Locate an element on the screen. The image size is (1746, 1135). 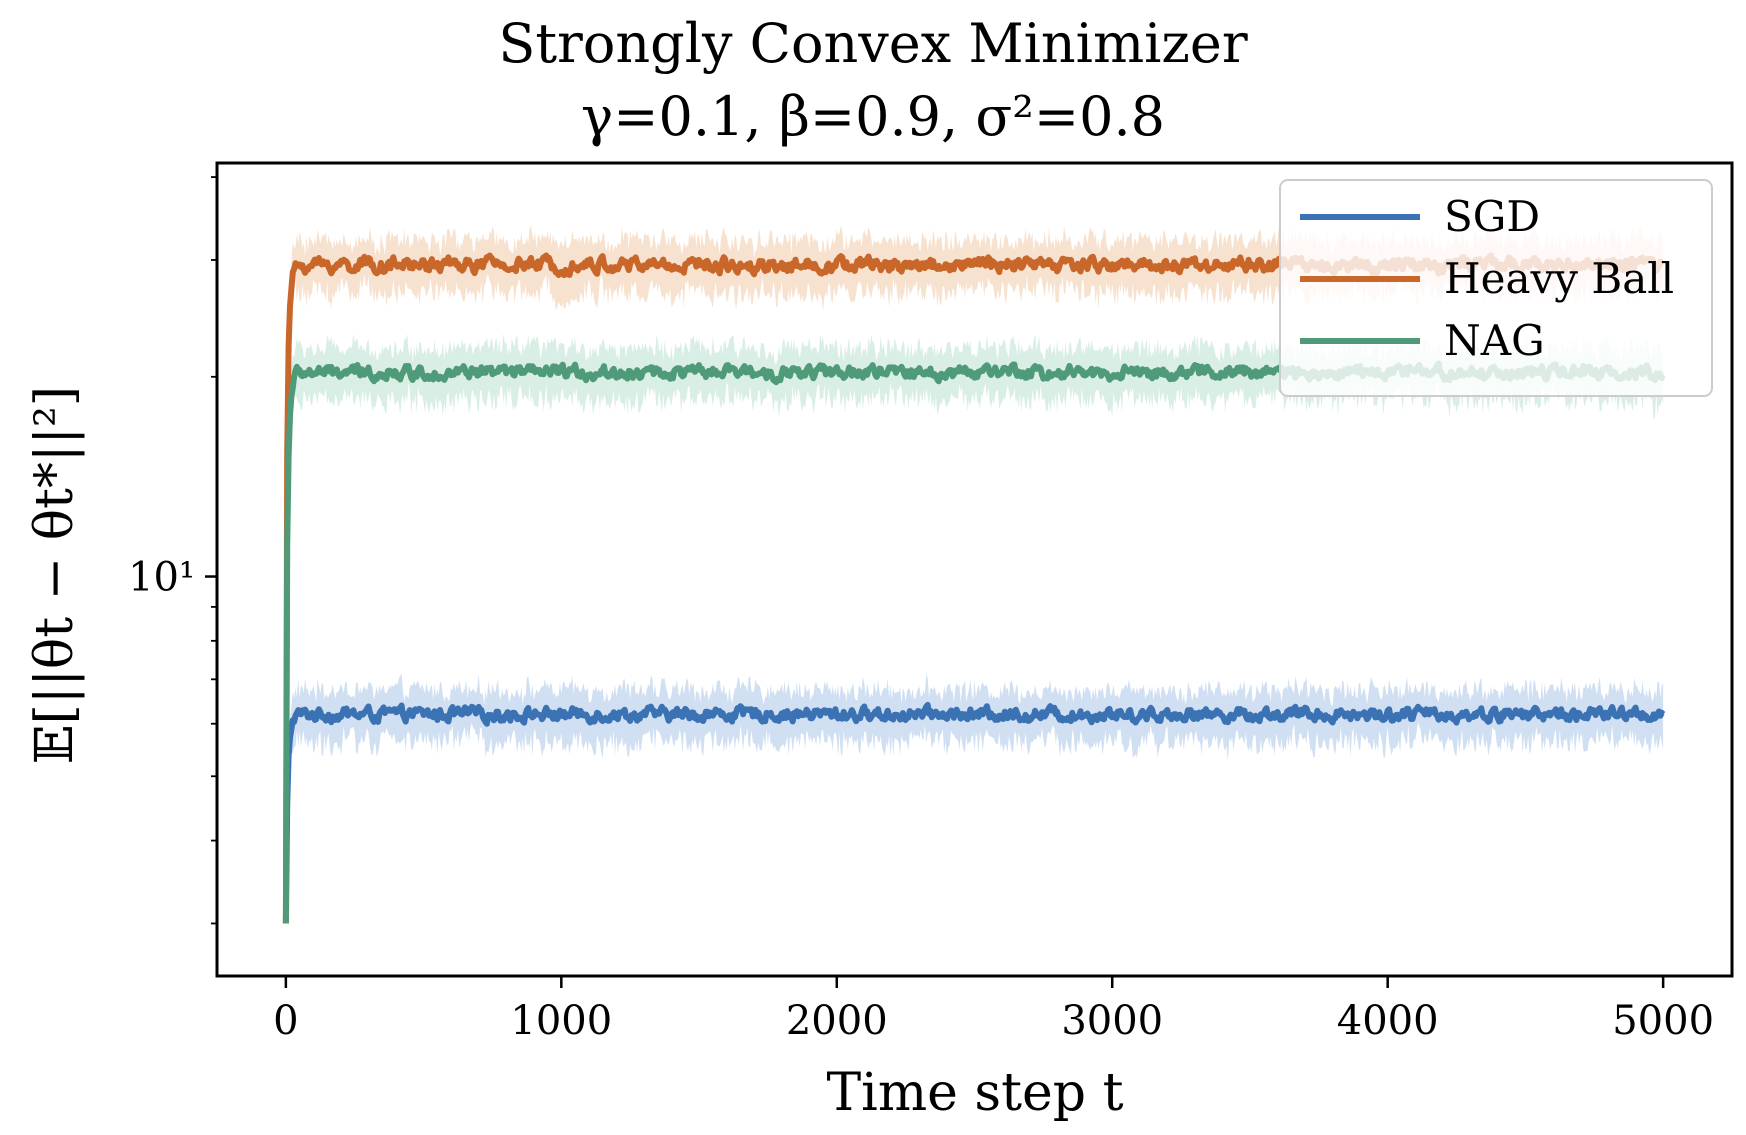
legend-label: Heavy Ball is located at coordinates (1559, 278).